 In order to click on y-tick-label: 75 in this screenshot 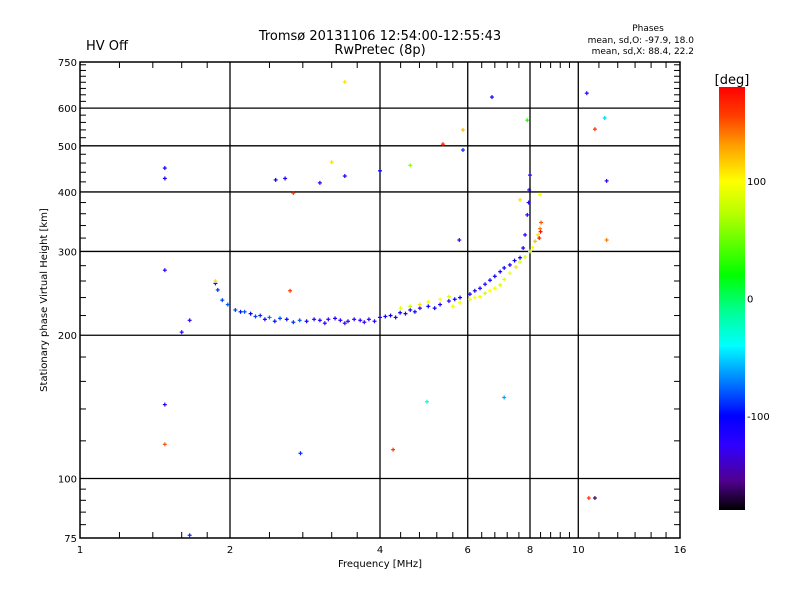, I will do `click(70, 539)`.